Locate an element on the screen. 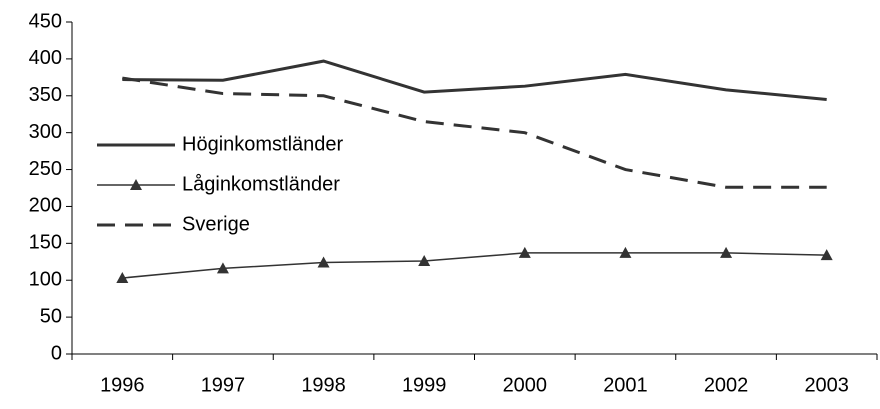 This screenshot has height=409, width=880. x-tick-label: 2003 is located at coordinates (826, 385).